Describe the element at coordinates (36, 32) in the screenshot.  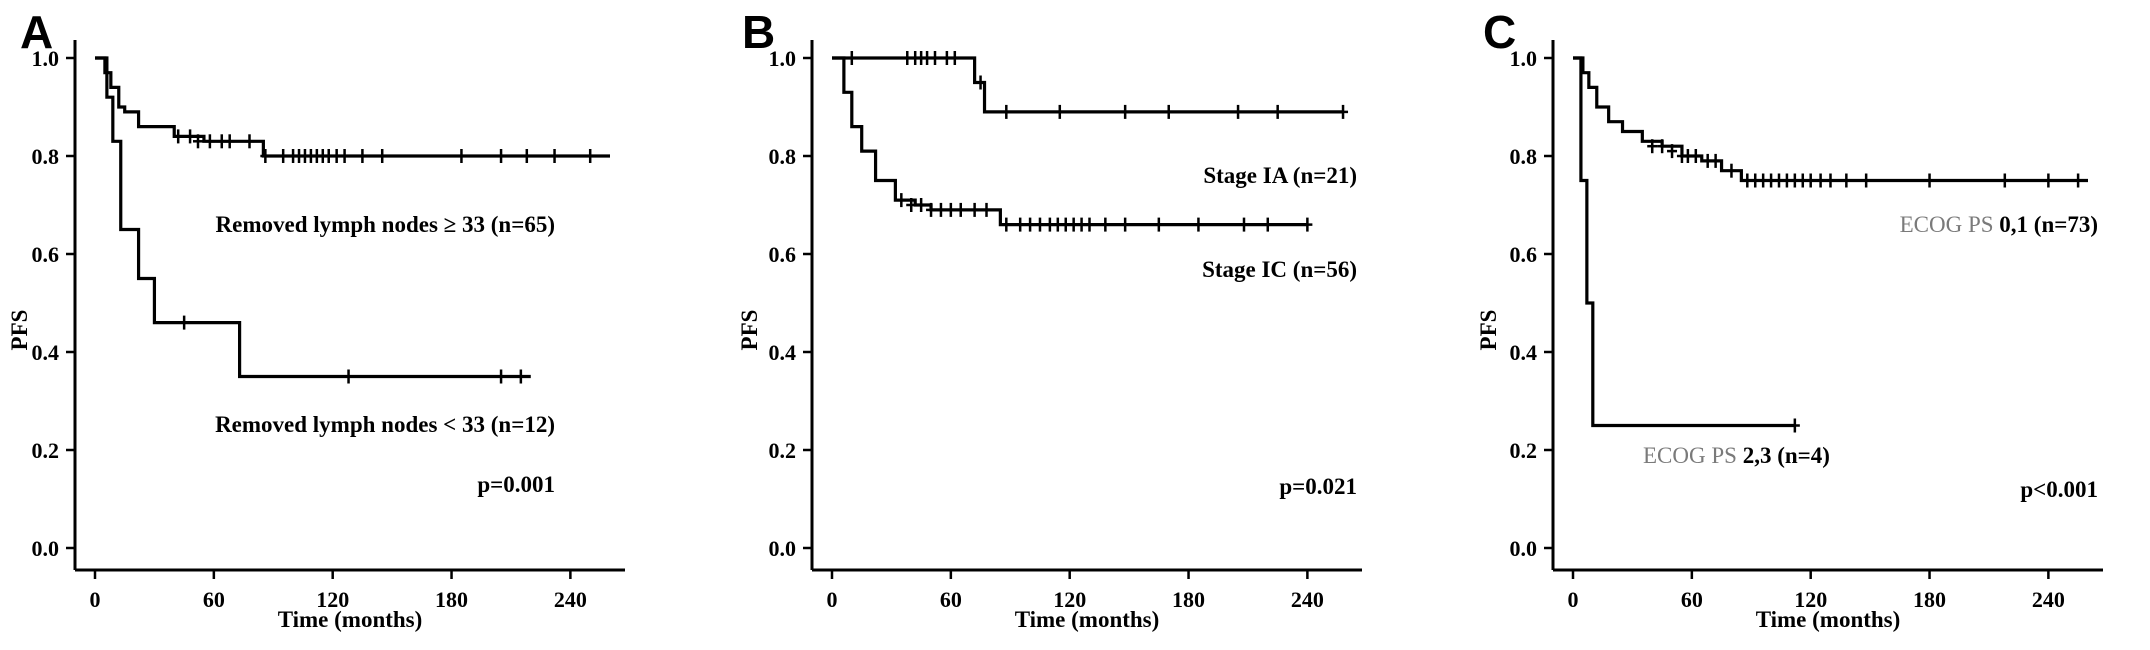
I see `panel-letter: A` at that location.